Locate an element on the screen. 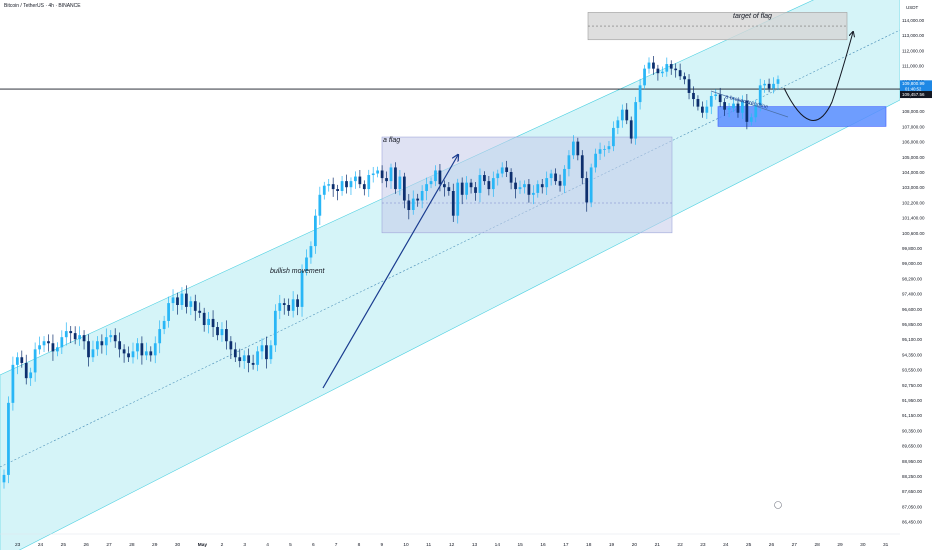 This screenshot has height=555, width=932. level-price-value: 109,457.56 is located at coordinates (913, 94).